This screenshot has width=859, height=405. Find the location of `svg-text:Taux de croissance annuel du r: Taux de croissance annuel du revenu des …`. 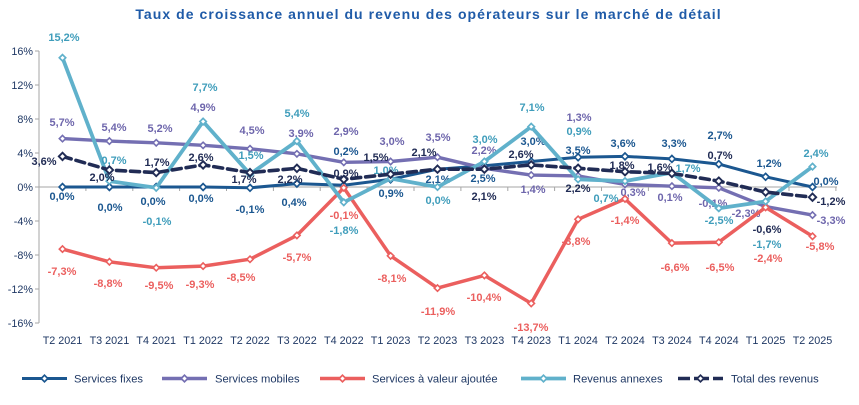

svg-text:Taux de croissance annuel du r: Taux de croissance annuel du revenu des … is located at coordinates (428, 14).